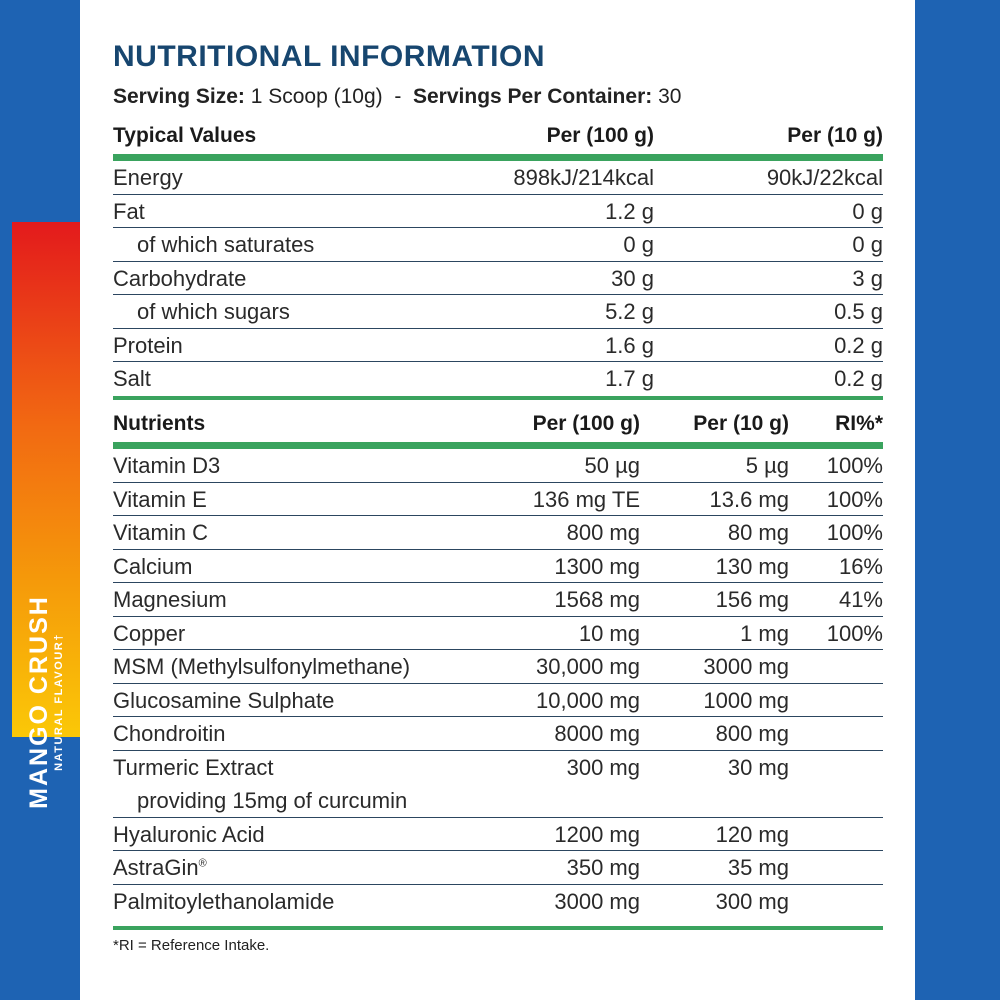 Image resolution: width=1000 pixels, height=1000 pixels. What do you see at coordinates (272, 800) in the screenshot?
I see `nutrient-subtext: providing 15mg of curcumin` at bounding box center [272, 800].